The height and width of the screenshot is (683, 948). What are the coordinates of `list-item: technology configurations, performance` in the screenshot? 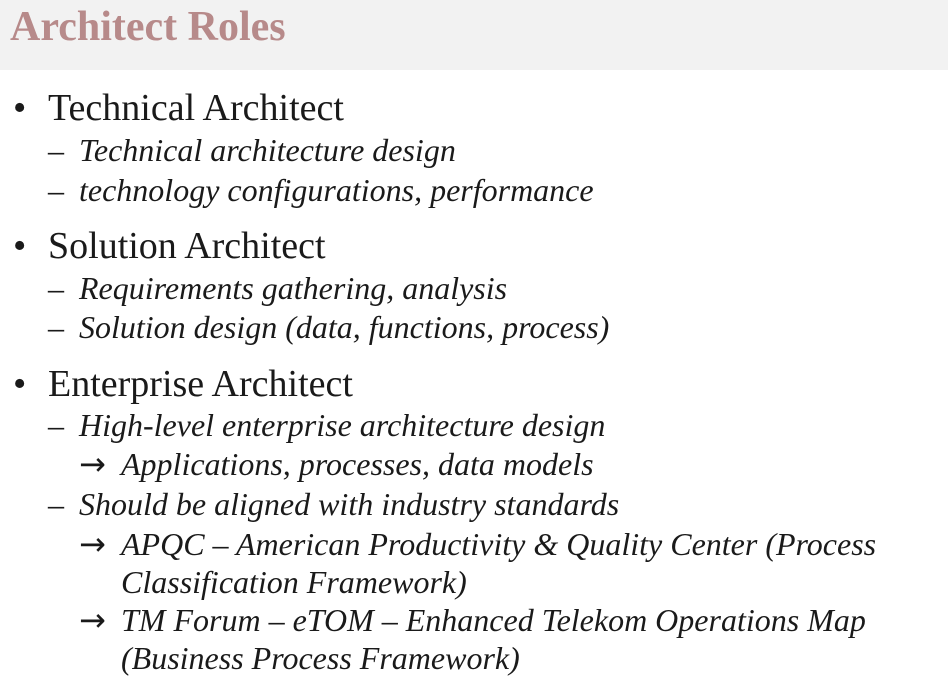 It's located at (336, 190).